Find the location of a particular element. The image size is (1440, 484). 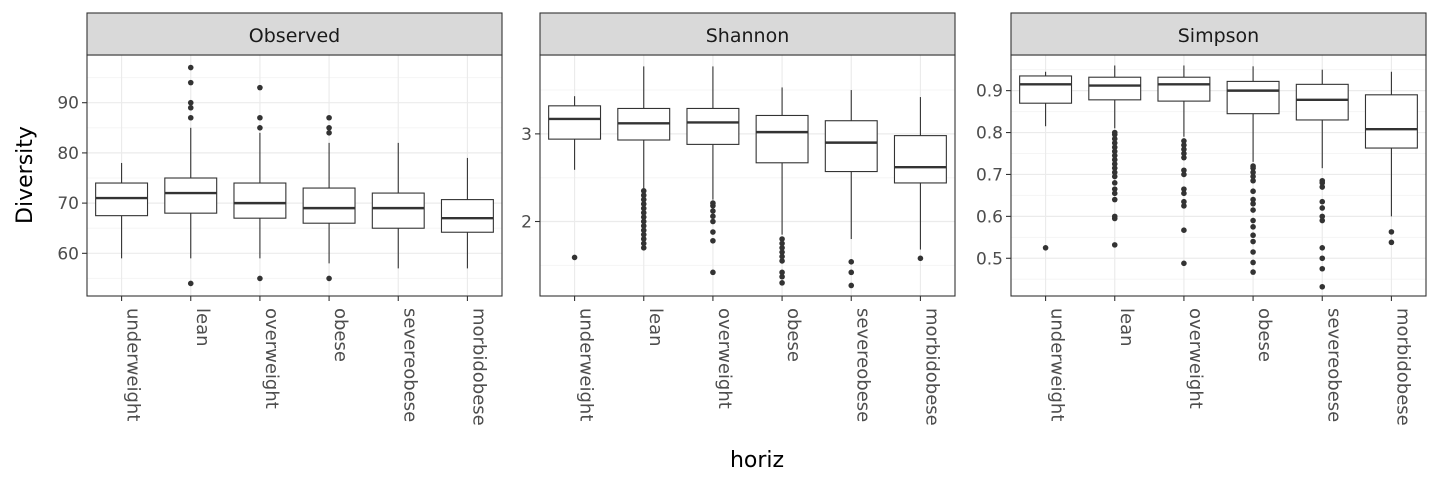

x-tick-label: morbidobese is located at coordinates (478, 367).